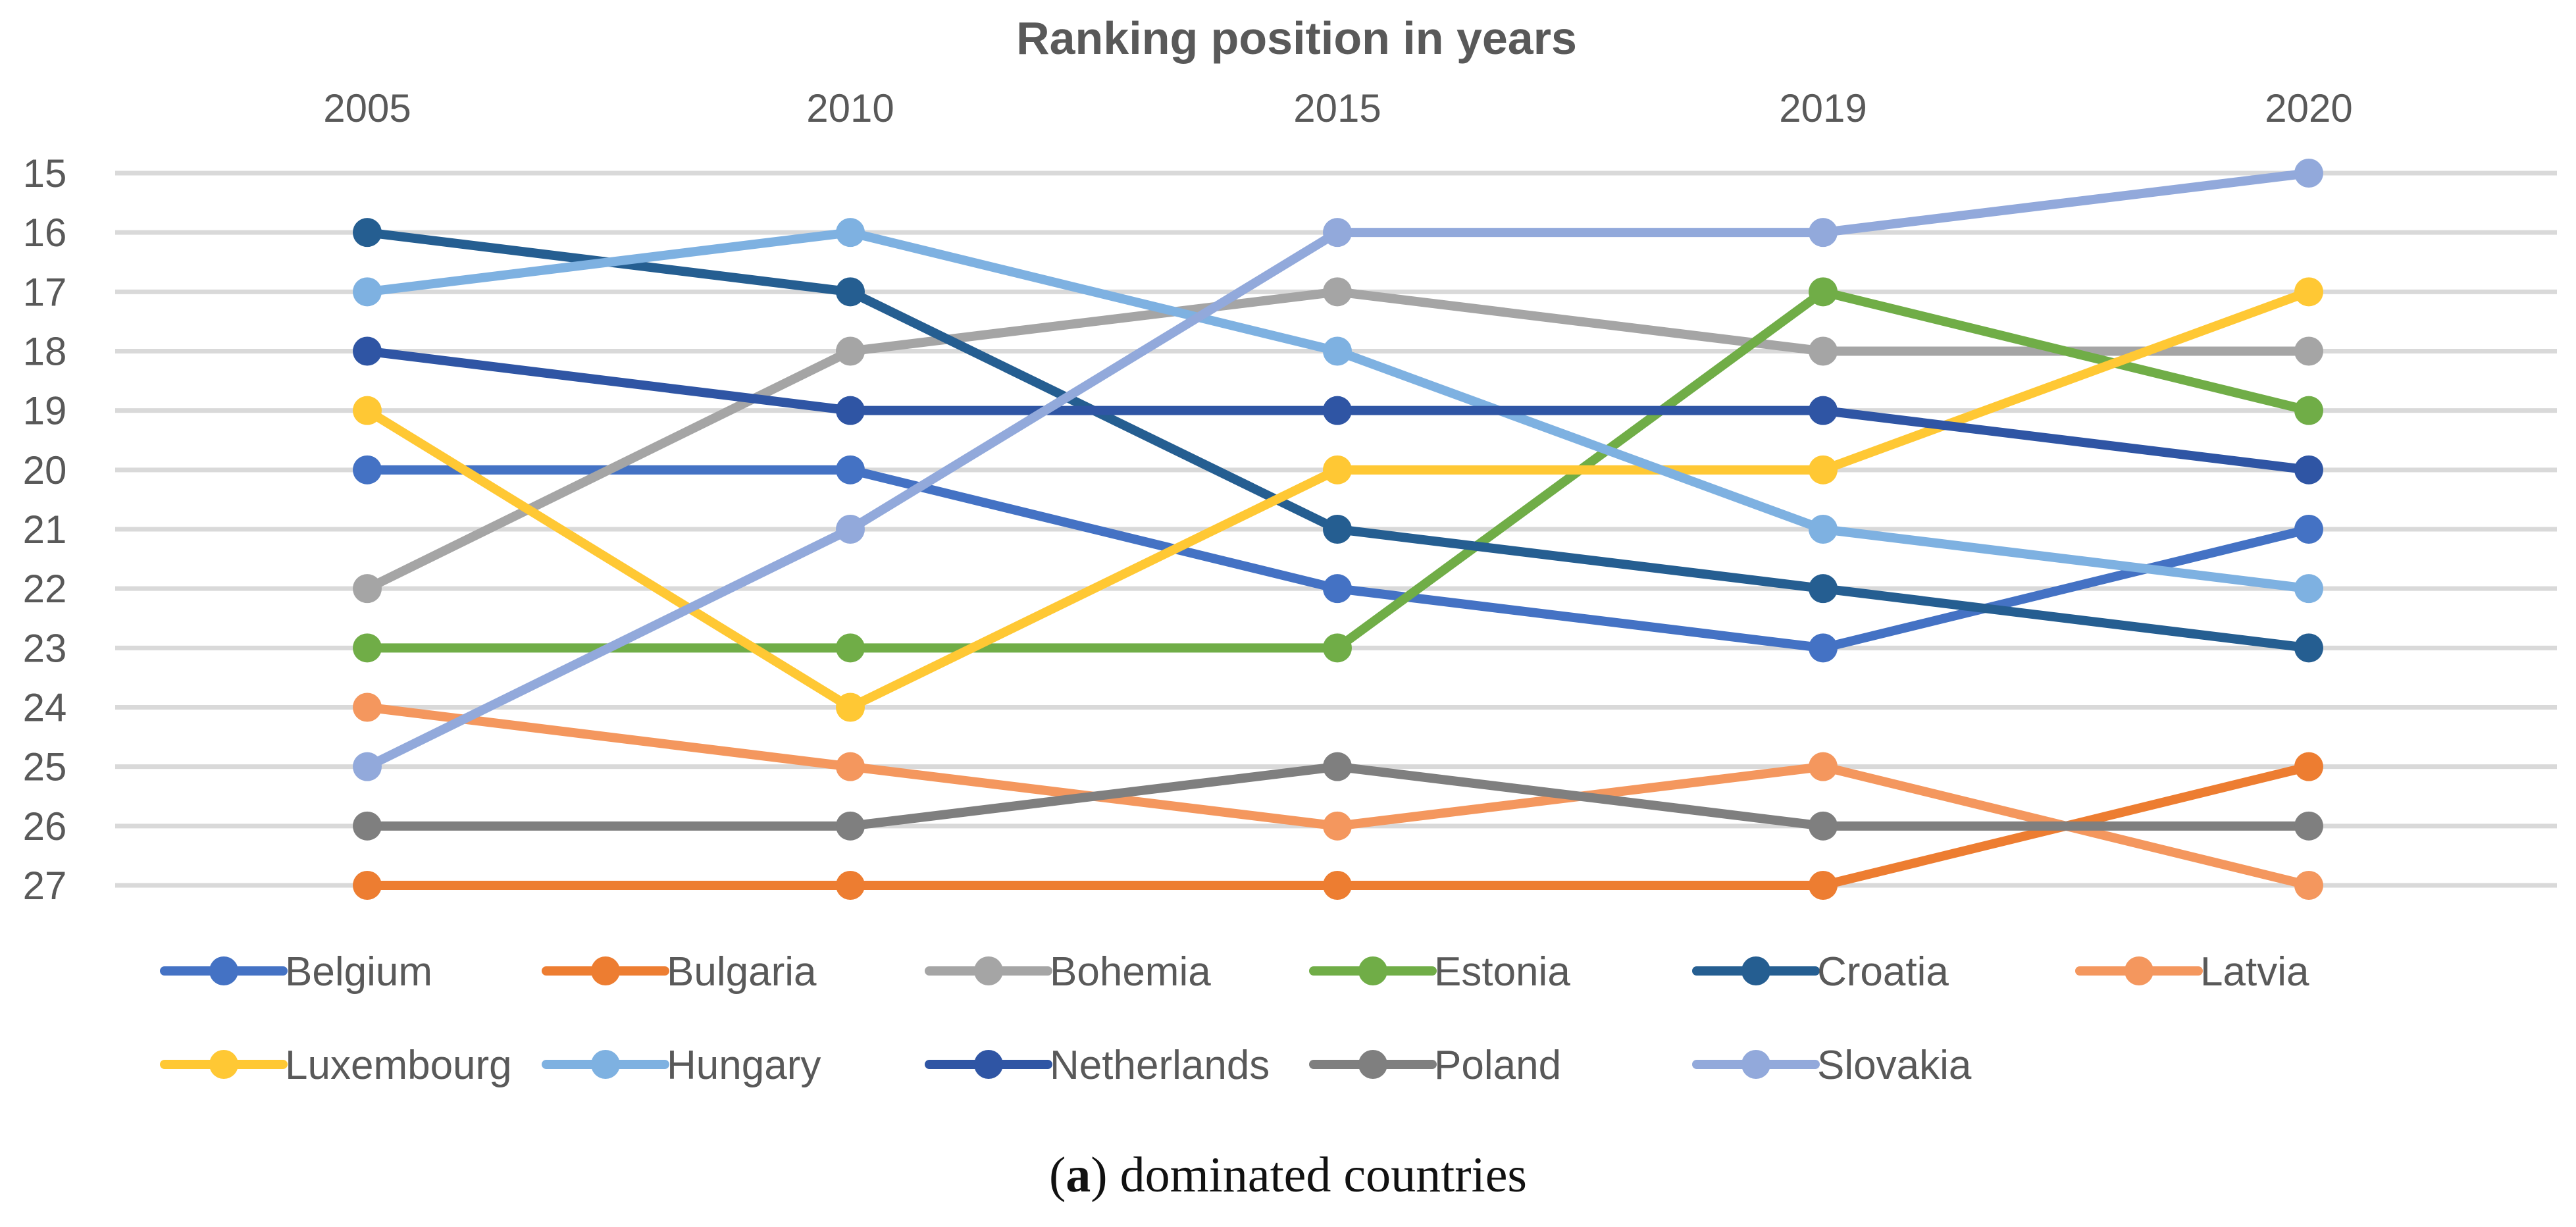 Image resolution: width=2576 pixels, height=1227 pixels. What do you see at coordinates (336, 1065) in the screenshot?
I see `legend-item-luxembourg: Luxembourg` at bounding box center [336, 1065].